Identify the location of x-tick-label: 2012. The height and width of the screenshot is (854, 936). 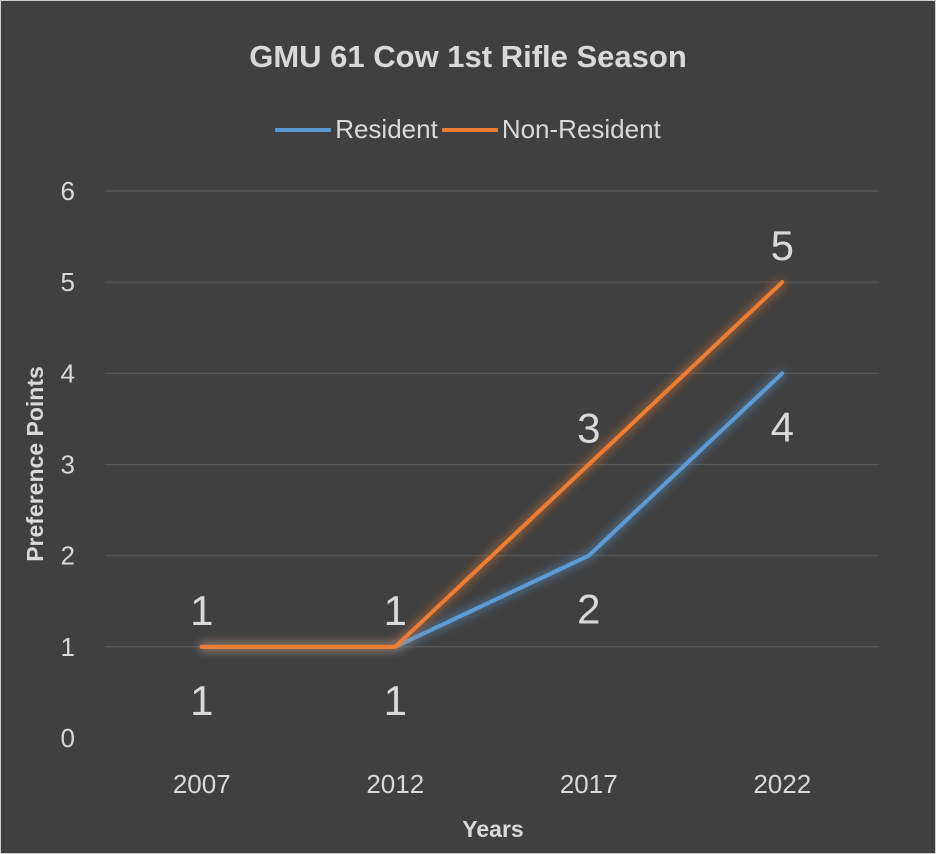
(395, 784).